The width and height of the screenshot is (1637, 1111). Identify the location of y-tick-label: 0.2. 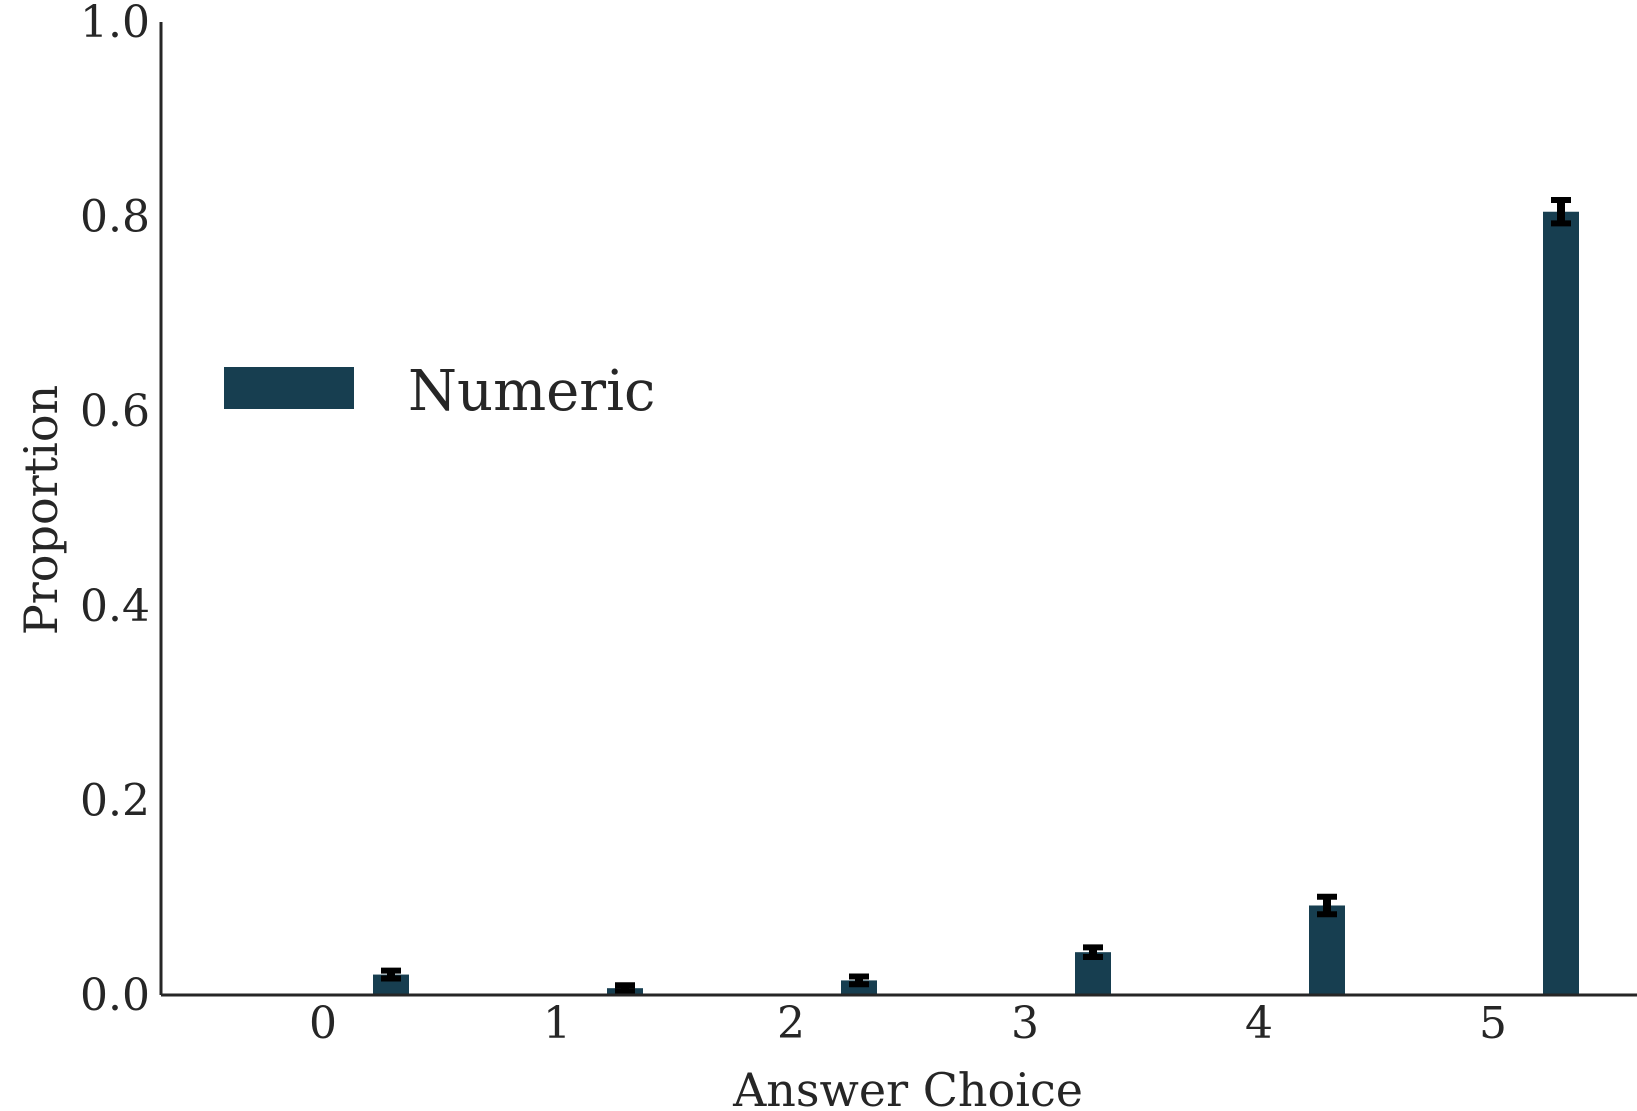
(115, 800).